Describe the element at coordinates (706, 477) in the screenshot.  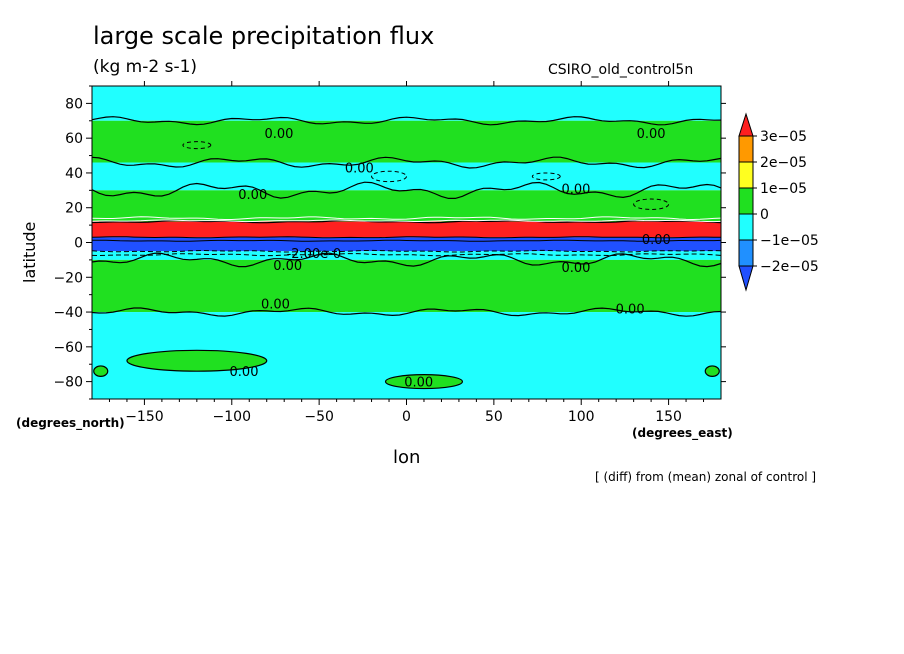
I see `diff-note: [ (diff) from (mean) zonal of control ]` at that location.